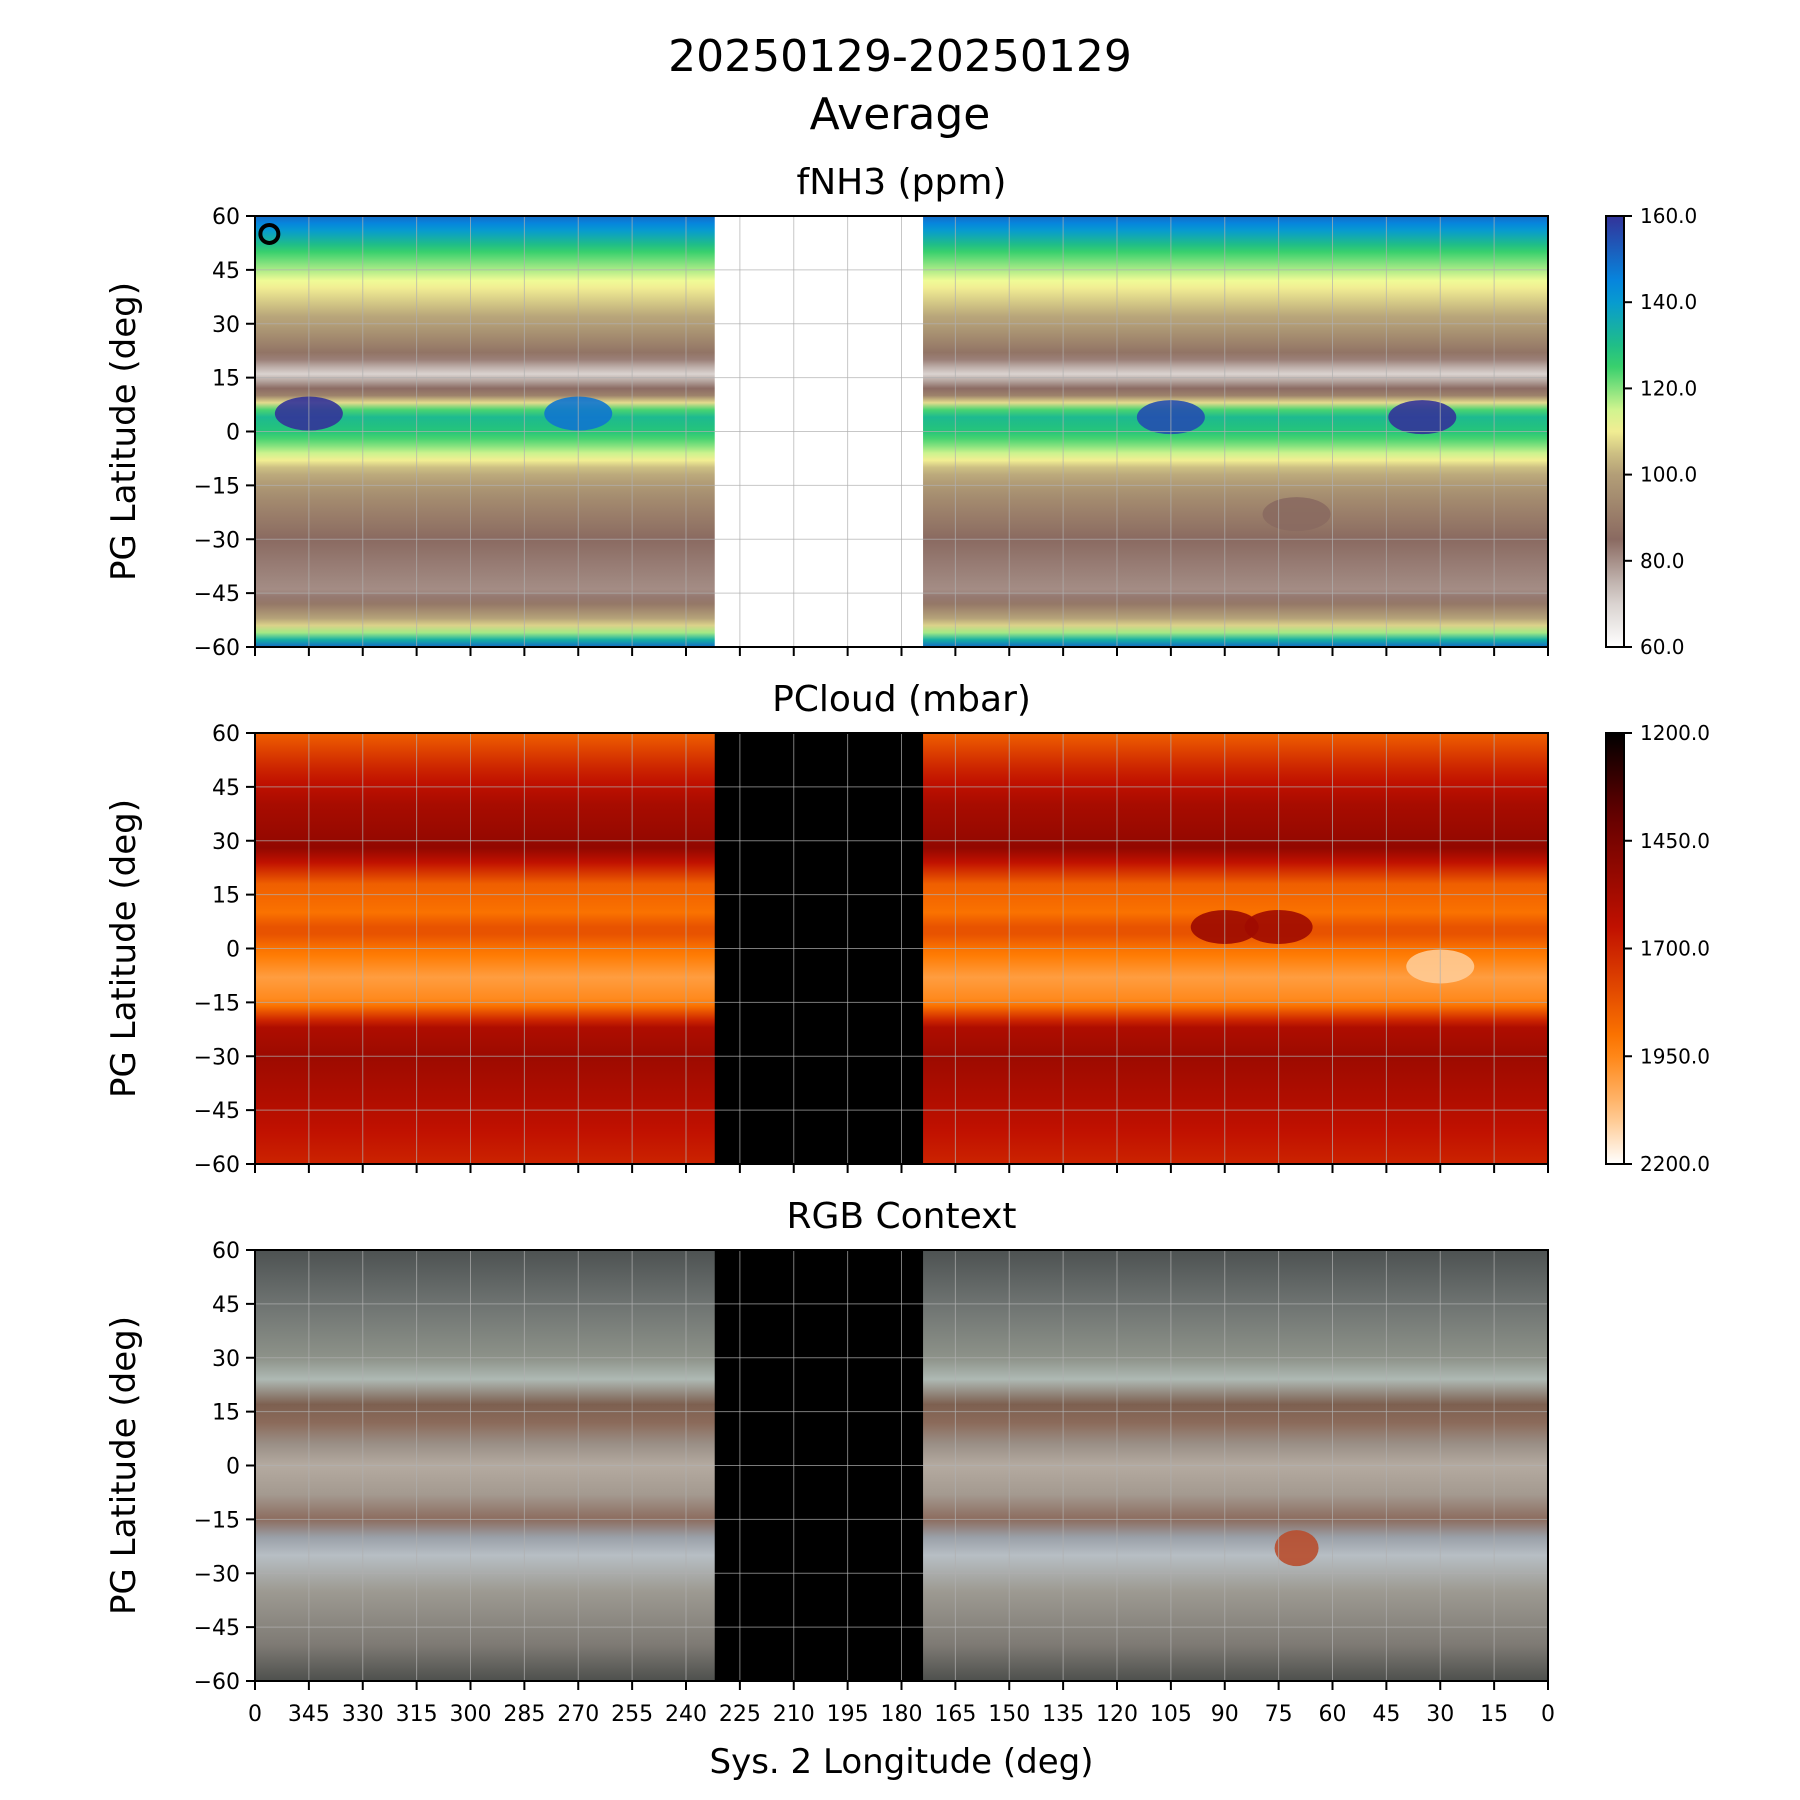 The width and height of the screenshot is (1800, 1800). Describe the element at coordinates (1675, 1056) in the screenshot. I see `colorbar-tick-label: 1950.0` at that location.